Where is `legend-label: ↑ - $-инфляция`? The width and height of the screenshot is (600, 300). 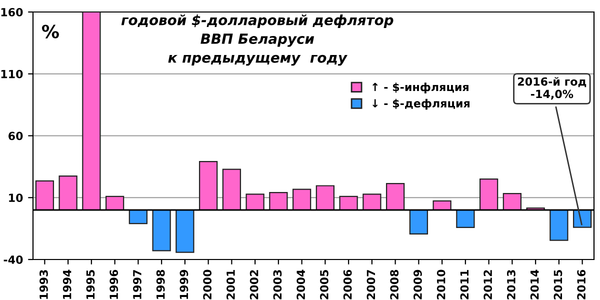
legend-label: ↑ - $-инфляция is located at coordinates (420, 88).